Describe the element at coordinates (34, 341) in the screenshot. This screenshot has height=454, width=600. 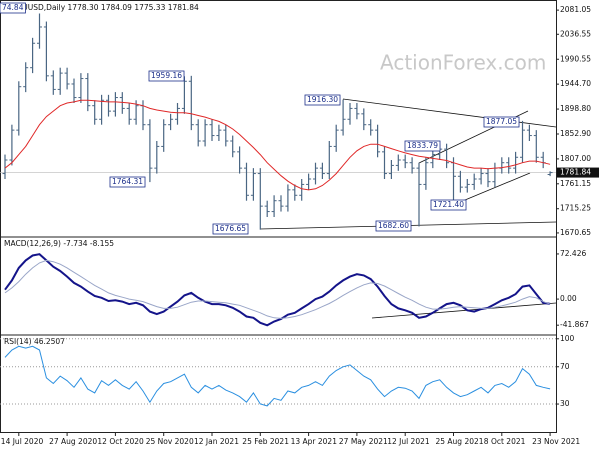
I see `rsi-title: RSI(14) 46.2507` at that location.